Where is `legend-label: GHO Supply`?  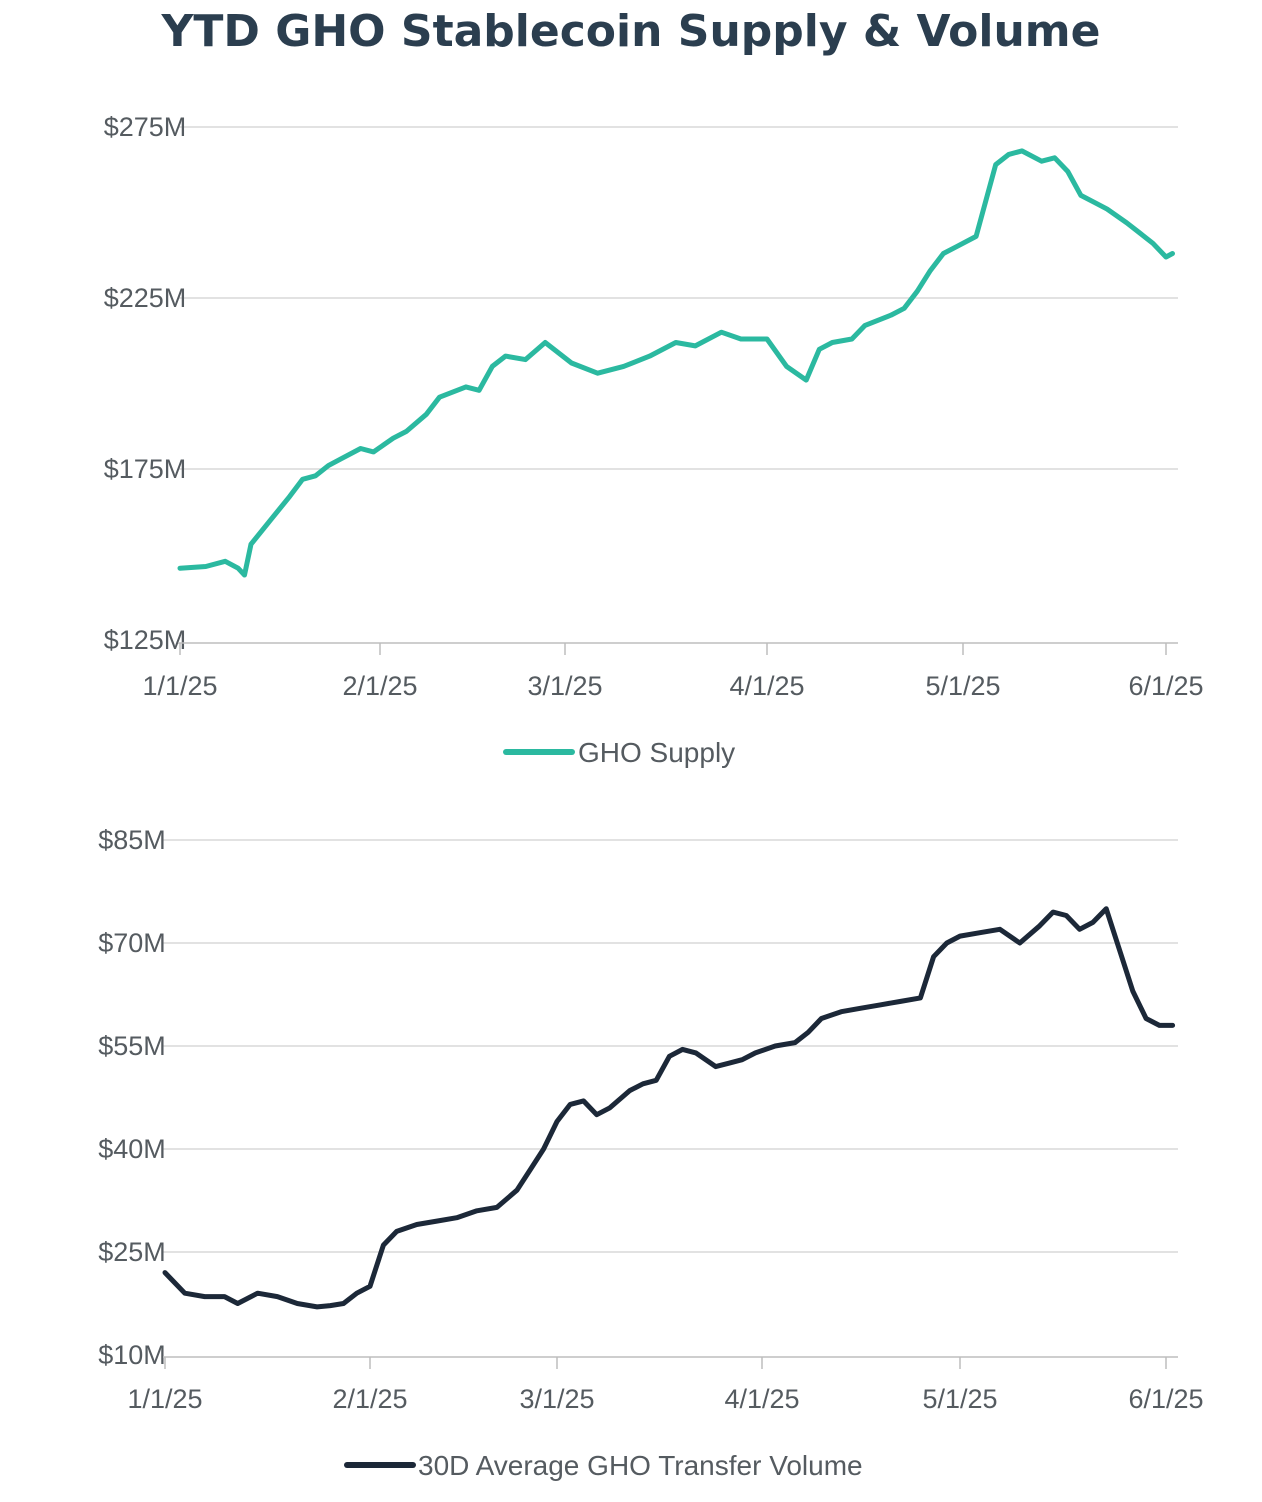 legend-label: GHO Supply is located at coordinates (656, 752).